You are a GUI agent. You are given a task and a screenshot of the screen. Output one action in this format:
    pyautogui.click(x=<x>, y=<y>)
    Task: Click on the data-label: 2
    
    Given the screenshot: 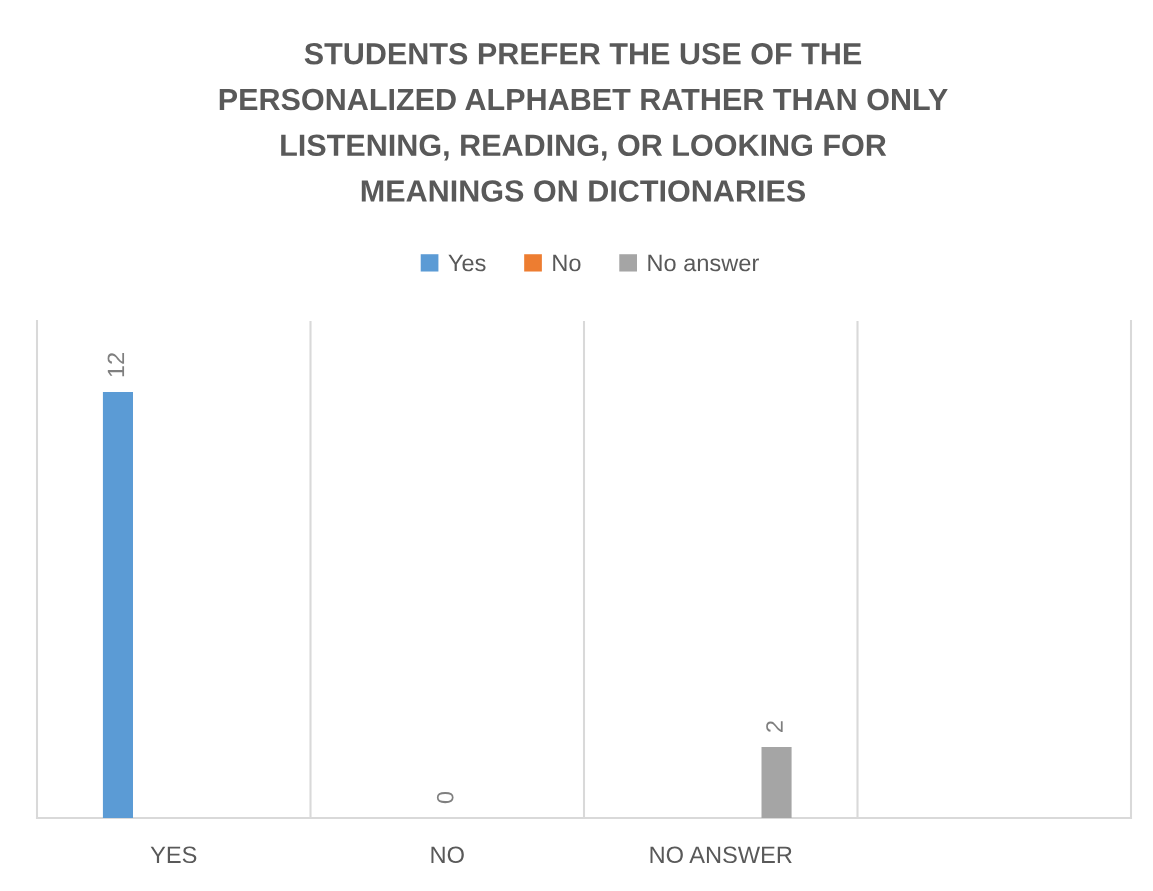 What is the action you would take?
    pyautogui.click(x=774, y=726)
    